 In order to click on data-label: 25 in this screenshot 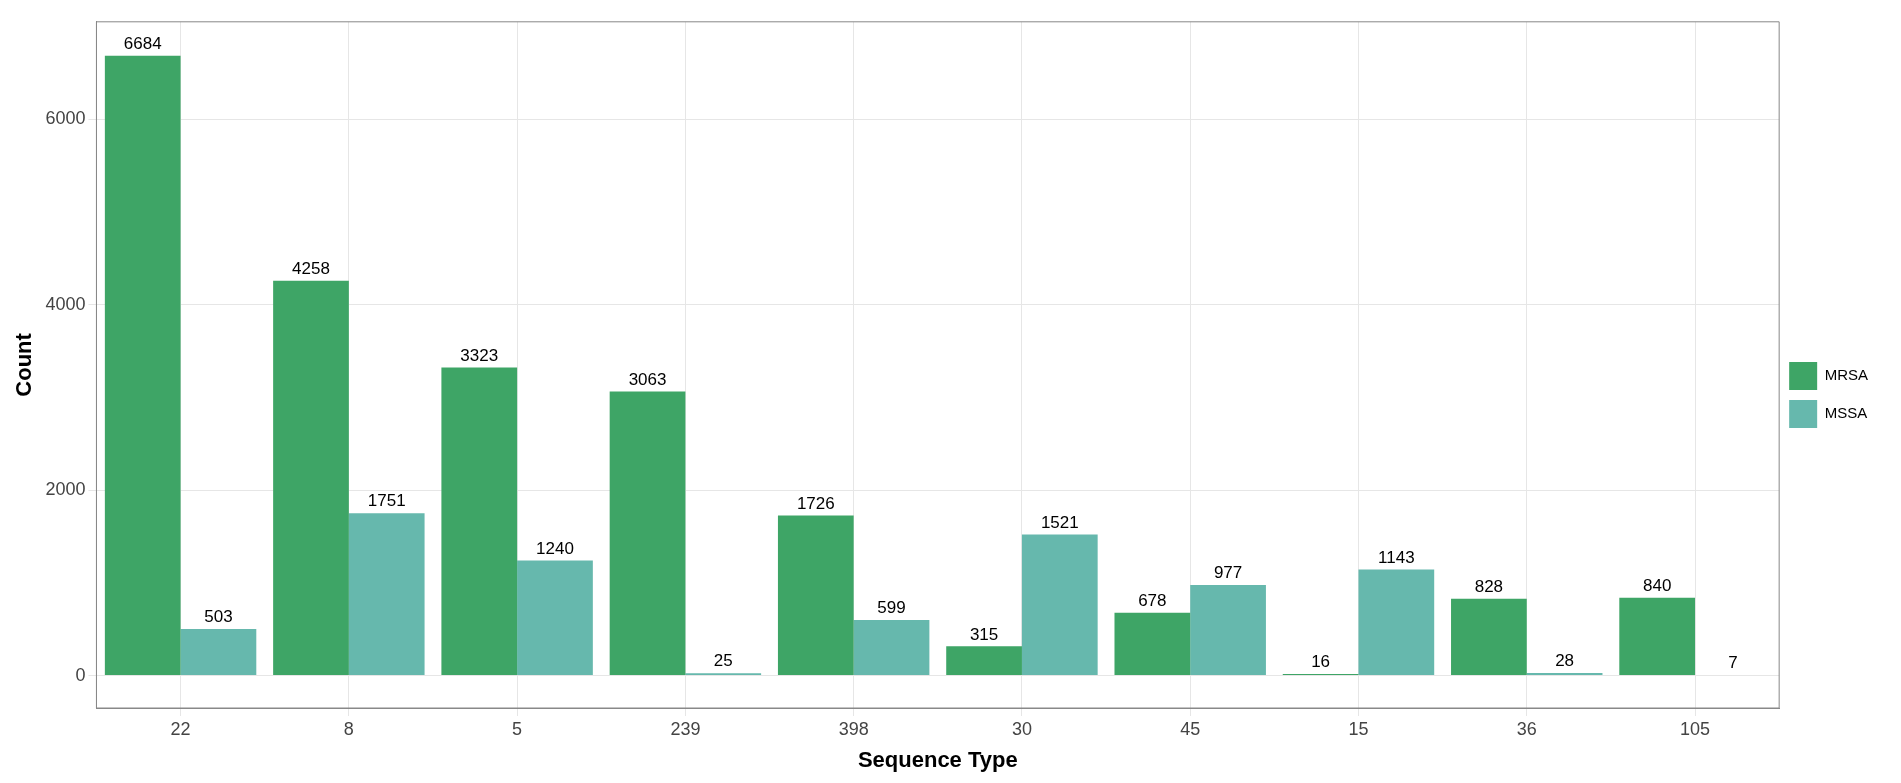, I will do `click(723, 661)`.